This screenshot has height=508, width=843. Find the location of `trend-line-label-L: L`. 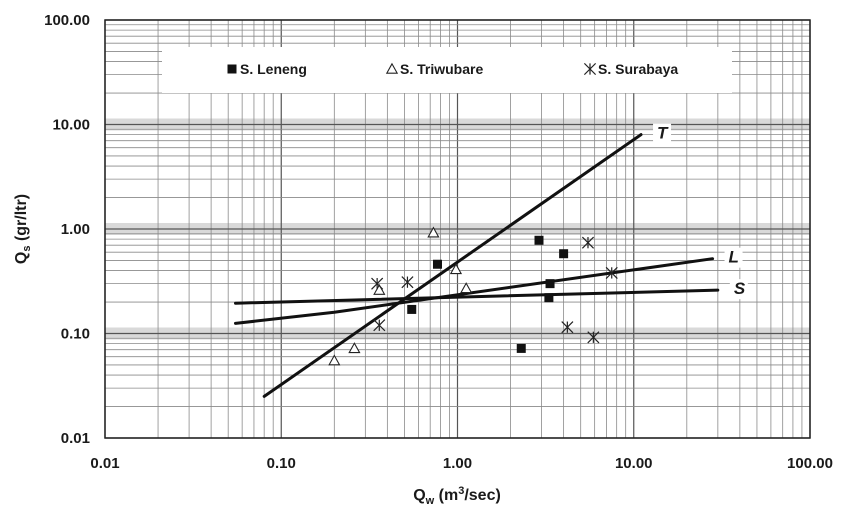

trend-line-label-L: L is located at coordinates (734, 257).